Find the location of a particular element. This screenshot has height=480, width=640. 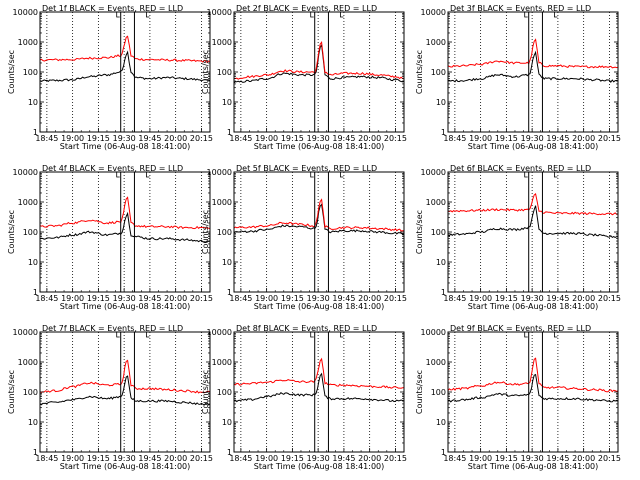

panel-title: Det 6f BLACK = Events, RED = LLD is located at coordinates (520, 168).